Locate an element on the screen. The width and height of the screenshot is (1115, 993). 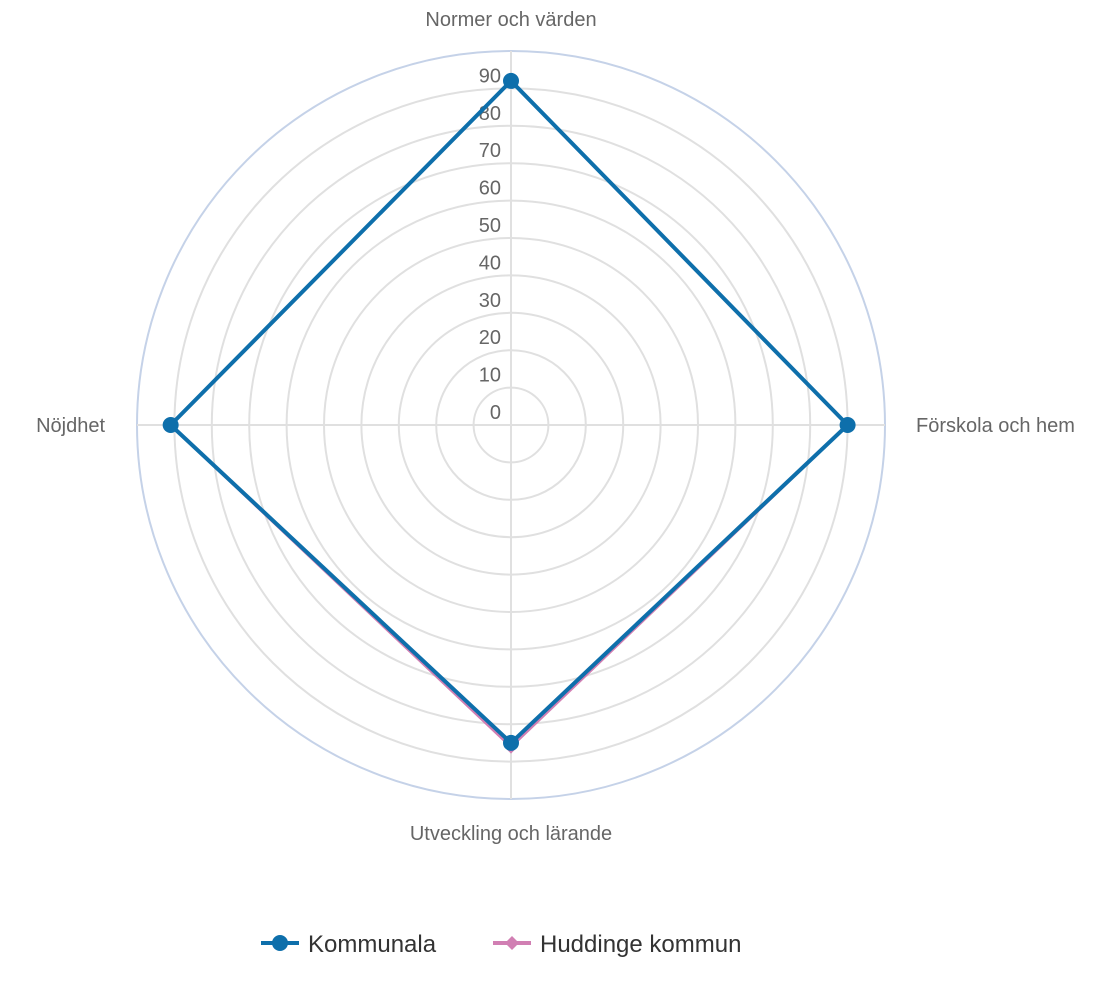
axis-label: Förskola och hem is located at coordinates (995, 426).